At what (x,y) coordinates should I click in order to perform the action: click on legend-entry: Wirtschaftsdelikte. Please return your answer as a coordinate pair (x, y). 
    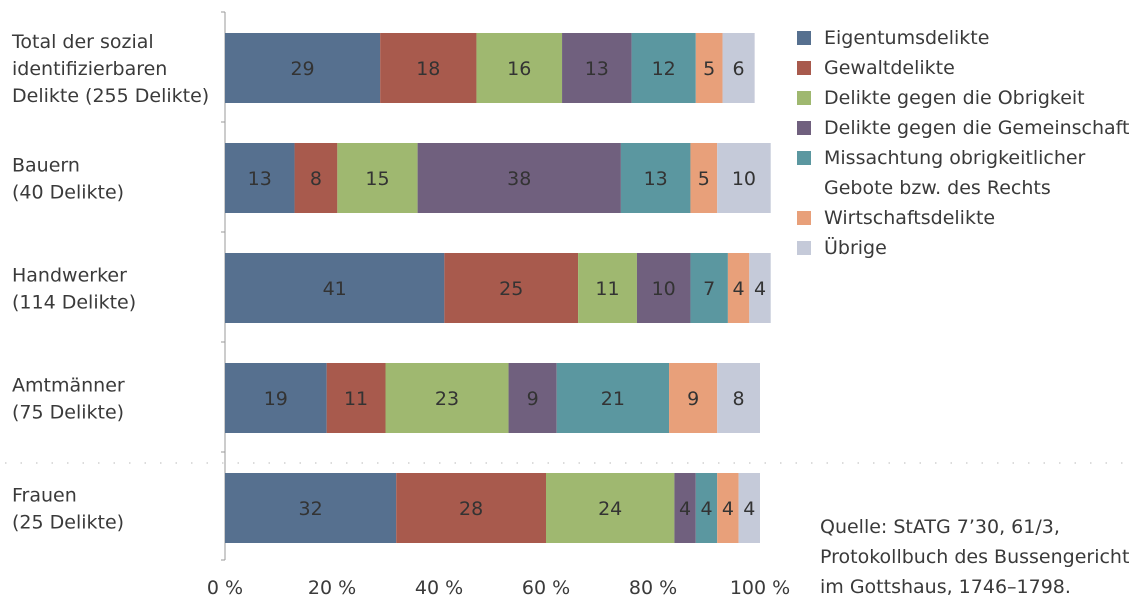
    Looking at the image, I should click on (909, 218).